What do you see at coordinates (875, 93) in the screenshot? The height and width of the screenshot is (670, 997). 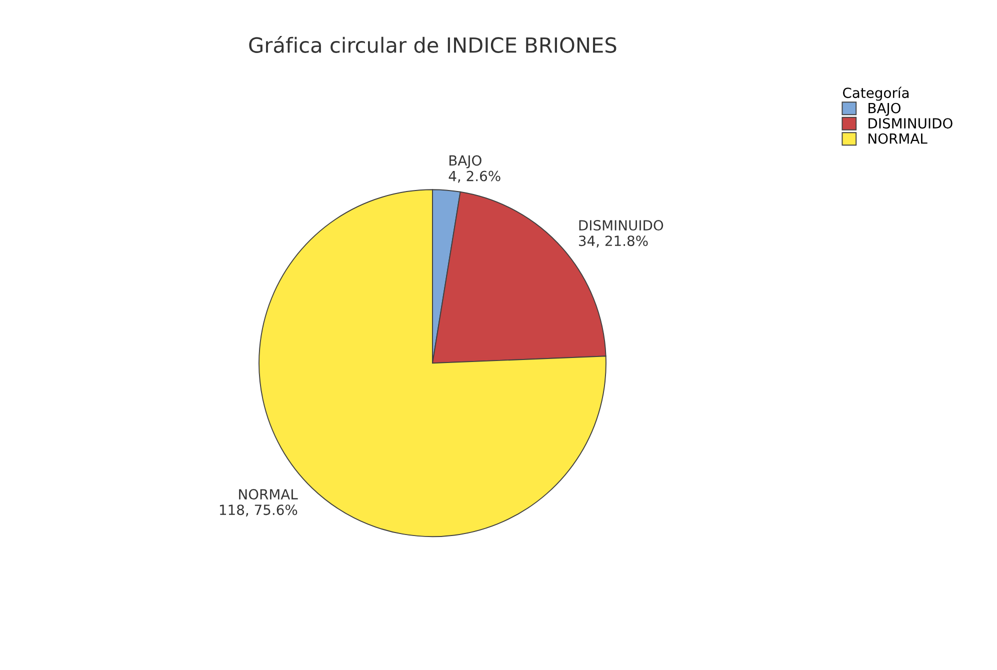 I see `legend-title: Categoría` at bounding box center [875, 93].